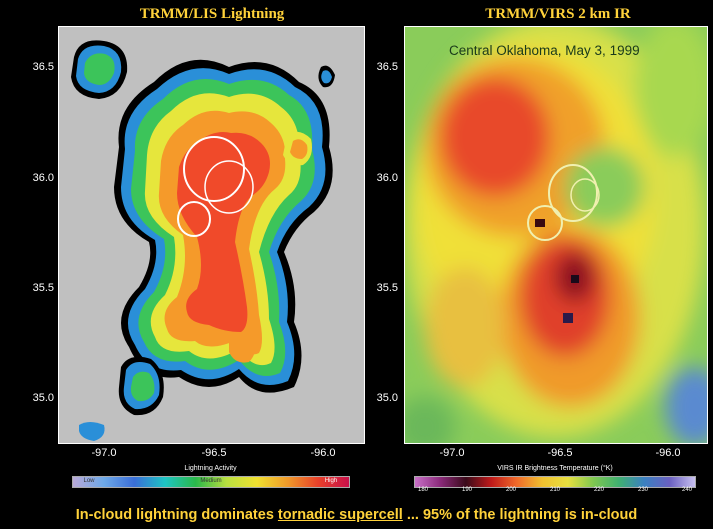 Image resolution: width=713 pixels, height=529 pixels. I want to click on left-colorbar-tick-medium: Medium, so click(211, 481).